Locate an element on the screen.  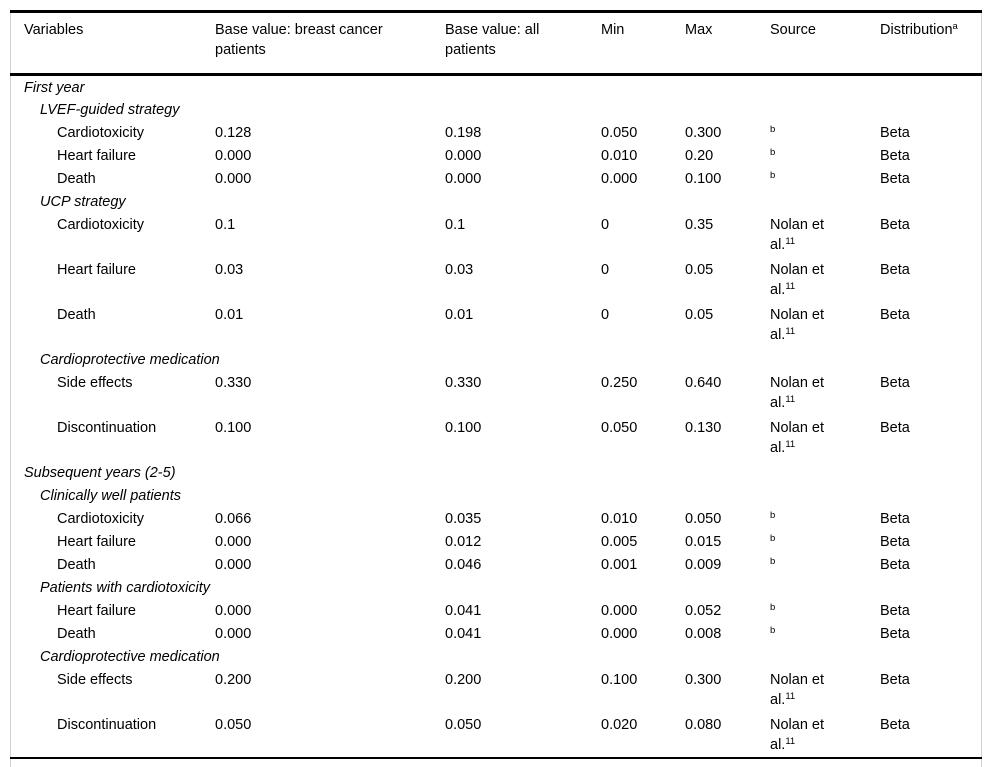
cell-max: 0.008 is located at coordinates (703, 634).